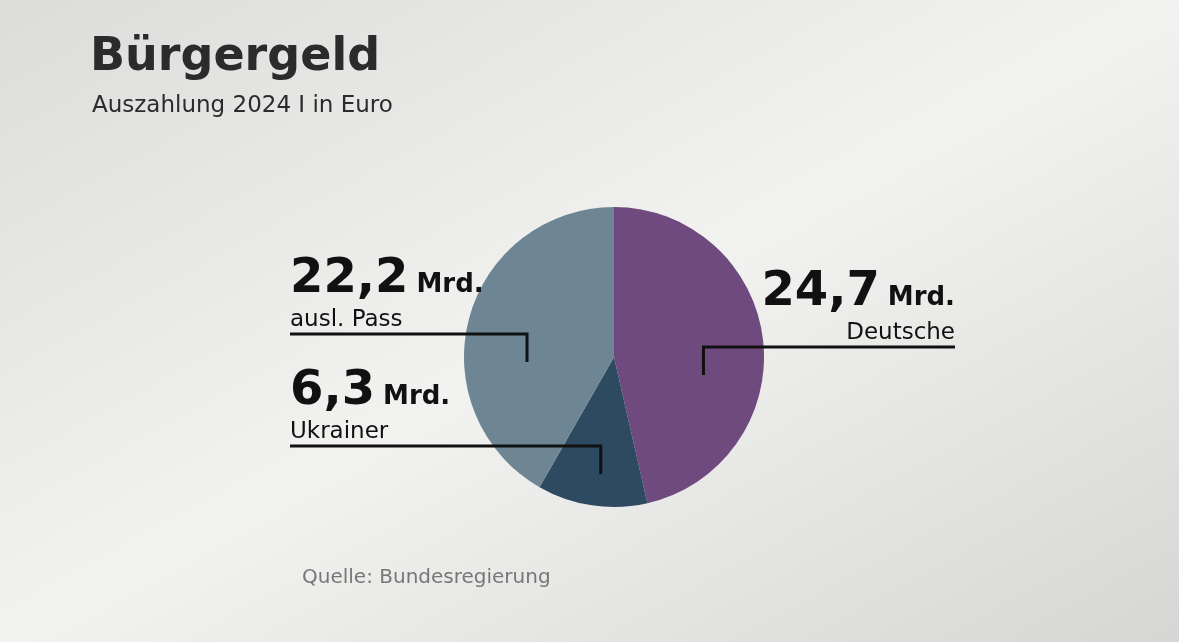  I want to click on data-label: 22,2 Mrd., so click(387, 274).